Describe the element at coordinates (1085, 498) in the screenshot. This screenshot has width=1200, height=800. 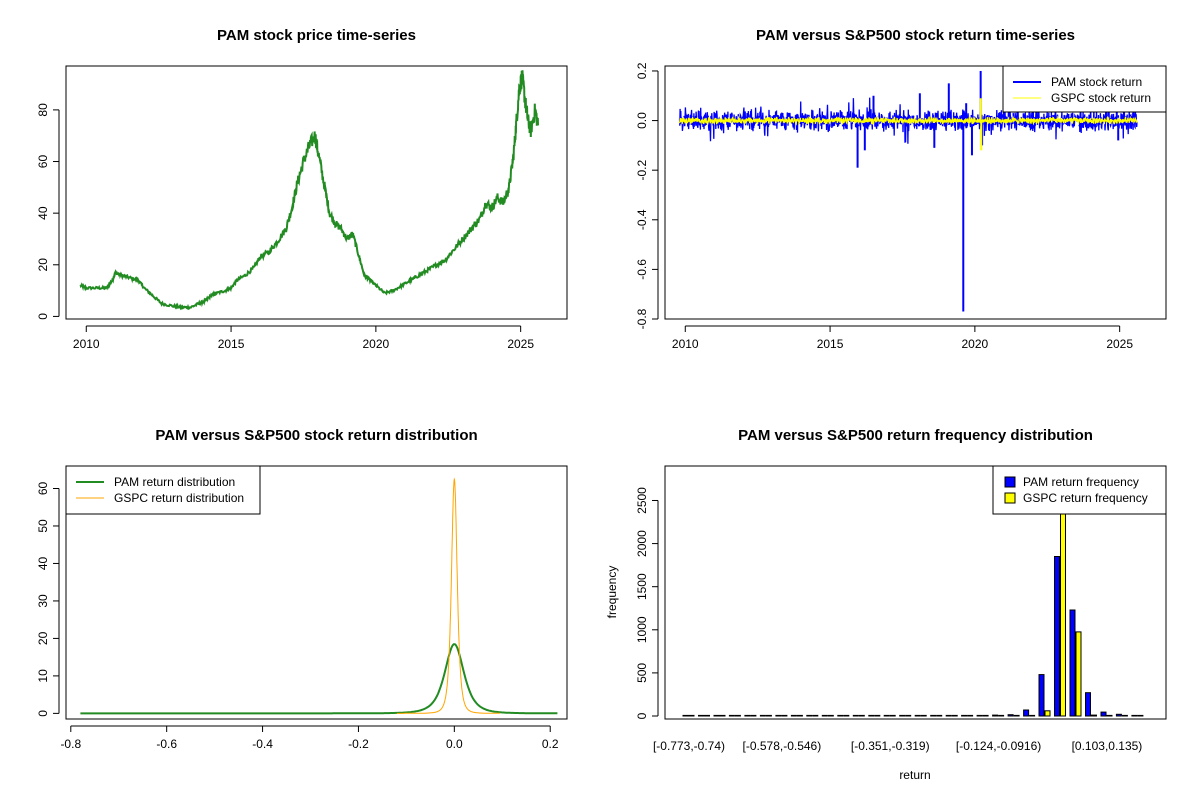
I see `legend-label: GSPC return frequency` at that location.